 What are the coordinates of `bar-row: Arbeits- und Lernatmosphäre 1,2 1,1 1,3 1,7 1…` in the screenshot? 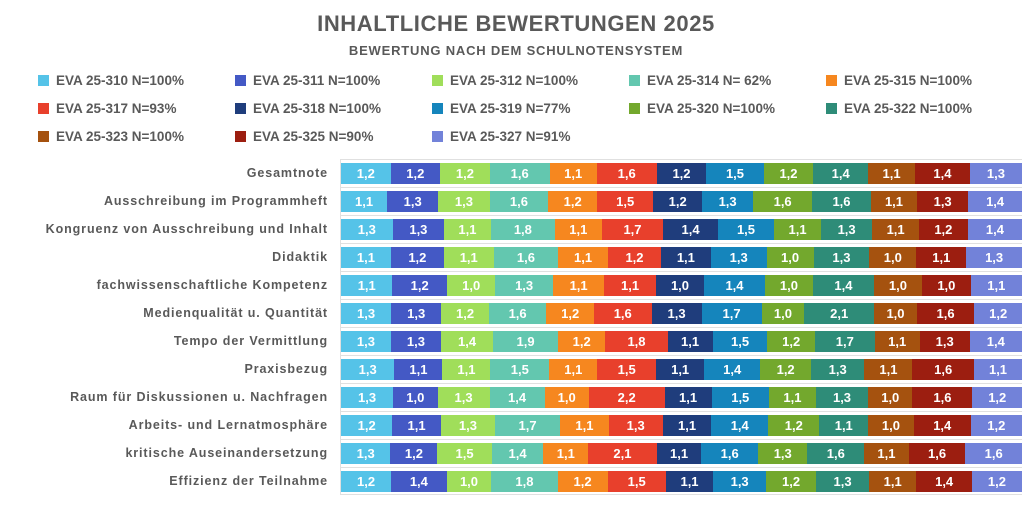 It's located at (516, 425).